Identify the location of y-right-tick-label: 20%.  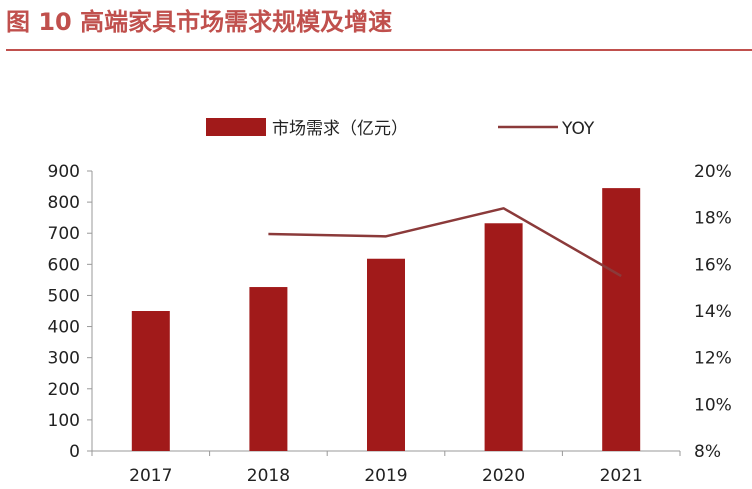
(713, 172).